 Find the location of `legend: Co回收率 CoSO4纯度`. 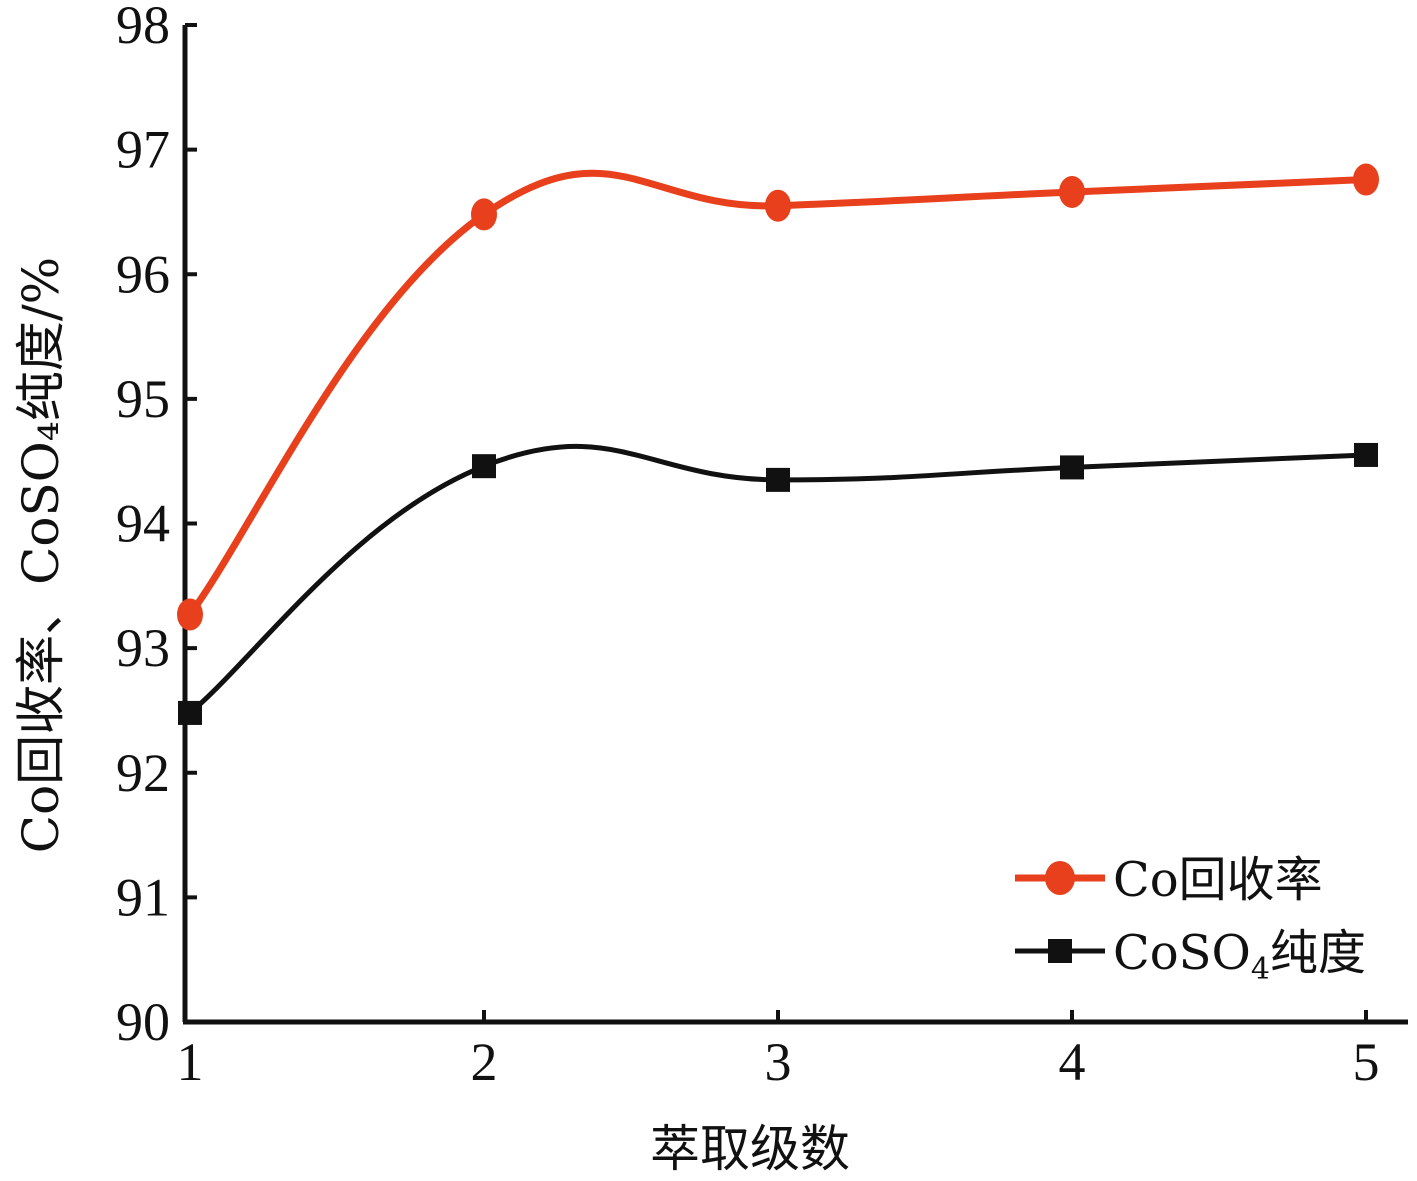

legend: Co回收率 CoSO4纯度 is located at coordinates (1190, 919).